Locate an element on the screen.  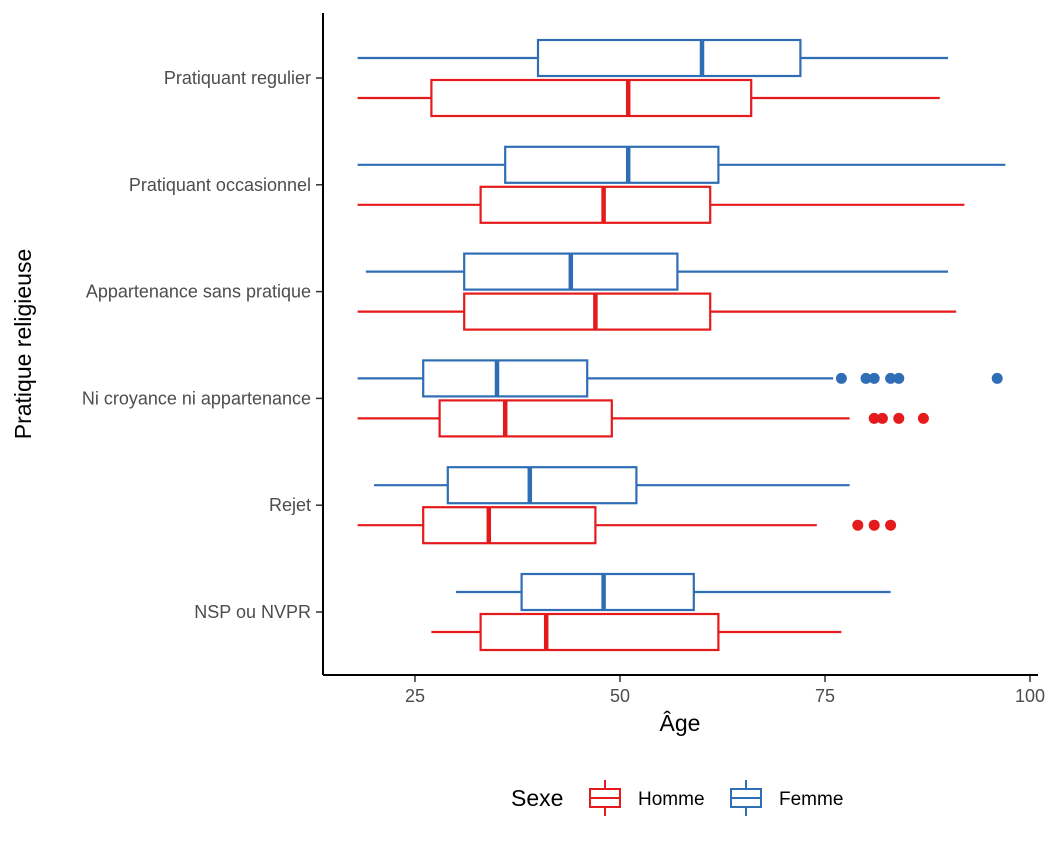
x-tick-label: 25 is located at coordinates (415, 696).